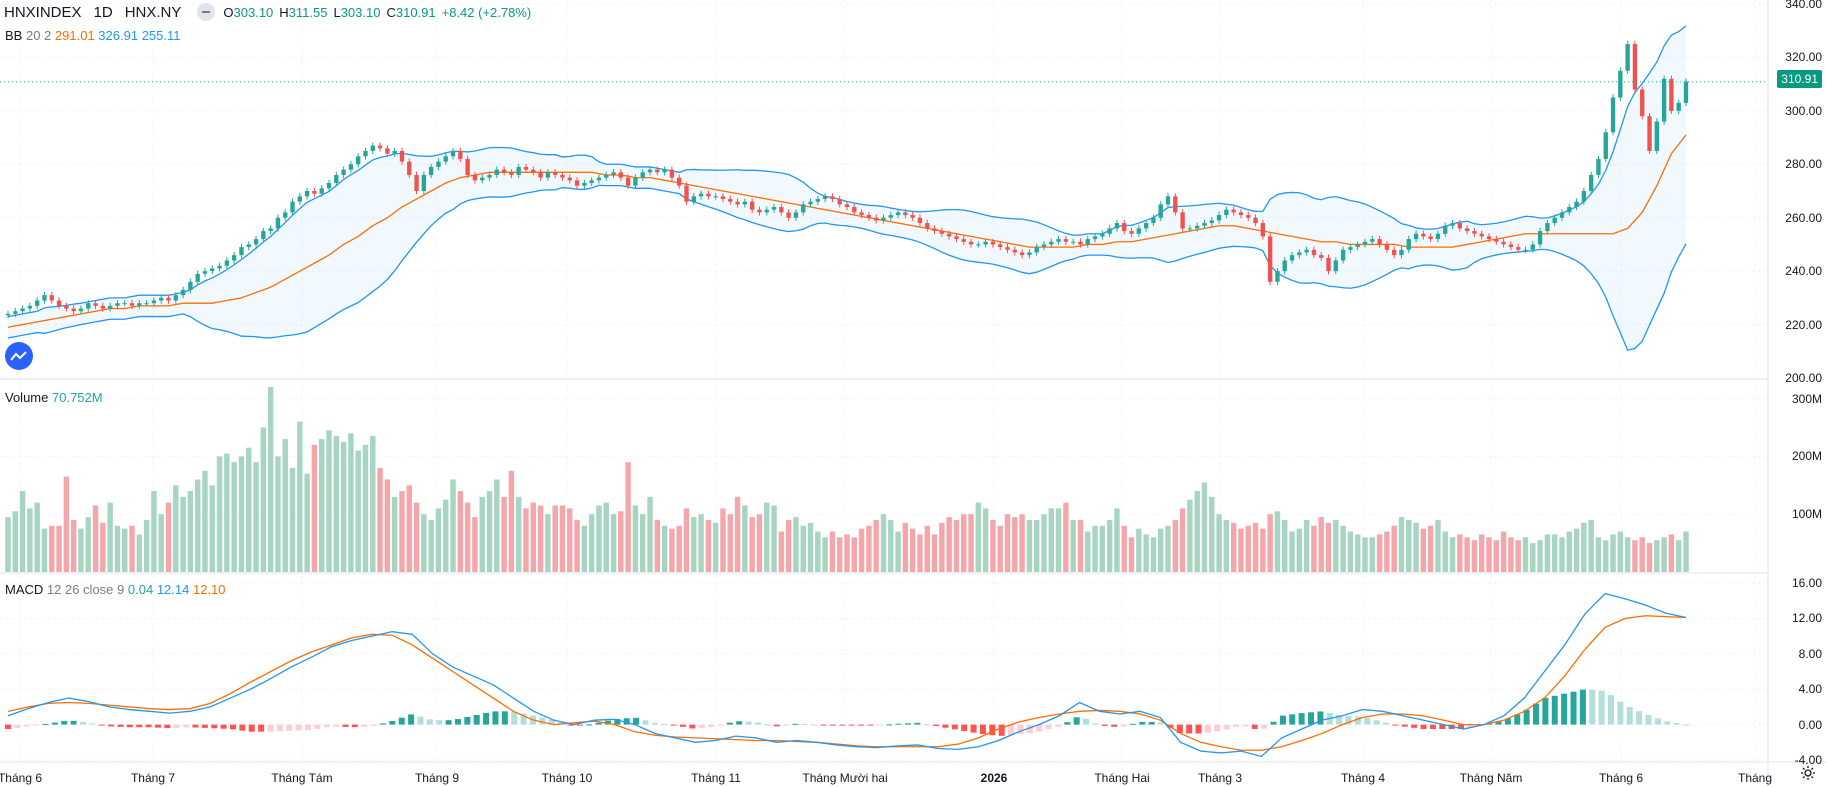 This screenshot has height=787, width=1826. I want to click on bb-params: 20 2, so click(38, 35).